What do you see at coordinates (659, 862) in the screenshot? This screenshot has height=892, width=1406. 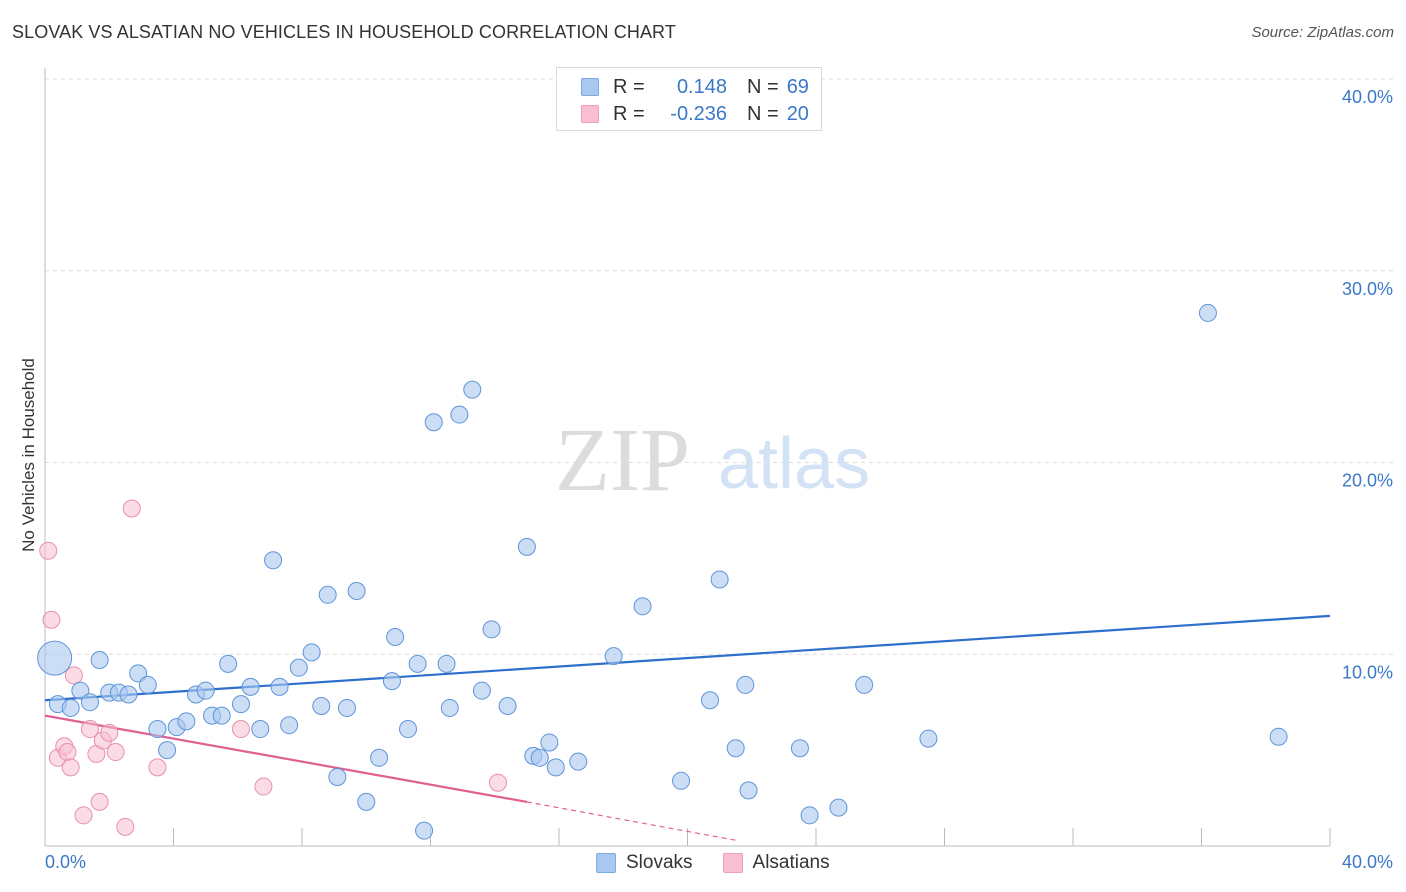 I see `legend-label-slovaks: Slovaks` at bounding box center [659, 862].